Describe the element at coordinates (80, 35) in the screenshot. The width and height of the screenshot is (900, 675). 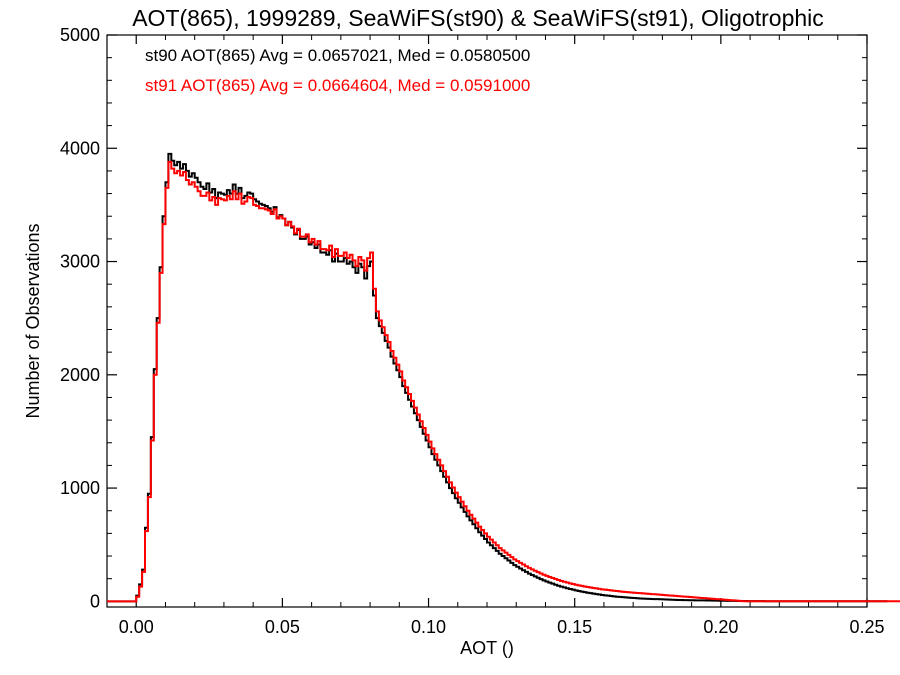
I see `y-tick-label: 5000` at that location.